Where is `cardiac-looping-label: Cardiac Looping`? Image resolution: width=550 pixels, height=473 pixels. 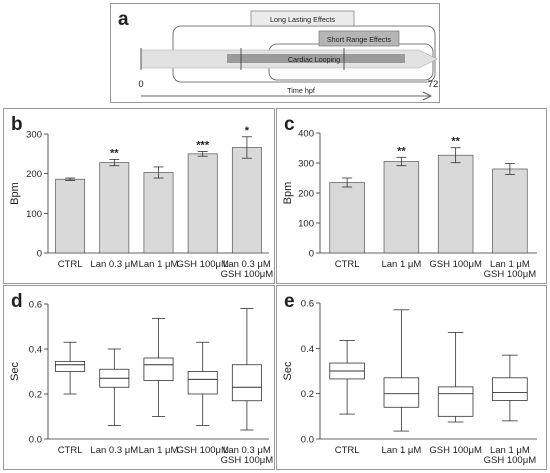 cardiac-looping-label: Cardiac Looping is located at coordinates (314, 59).